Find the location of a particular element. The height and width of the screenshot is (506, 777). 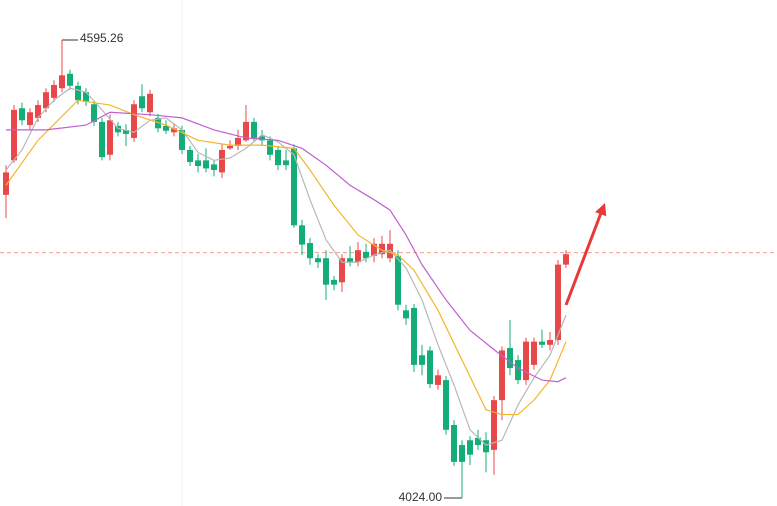

trend-arrow is located at coordinates (583, 259).